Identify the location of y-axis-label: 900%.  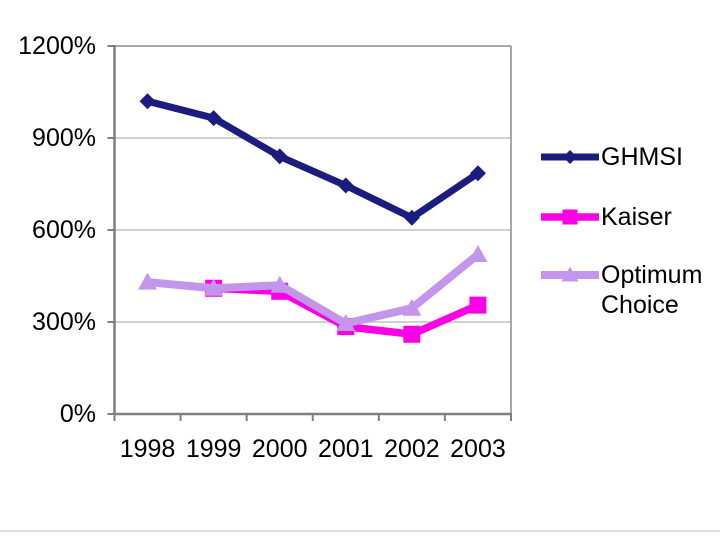
(64, 138).